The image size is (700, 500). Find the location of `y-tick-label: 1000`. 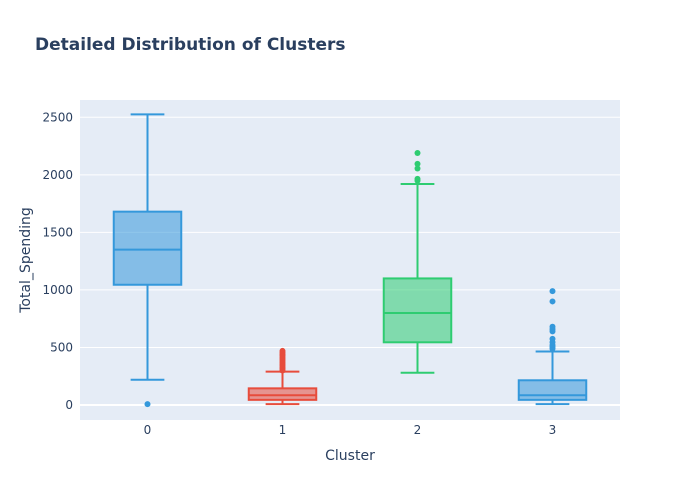

y-tick-label: 1000 is located at coordinates (57, 290).